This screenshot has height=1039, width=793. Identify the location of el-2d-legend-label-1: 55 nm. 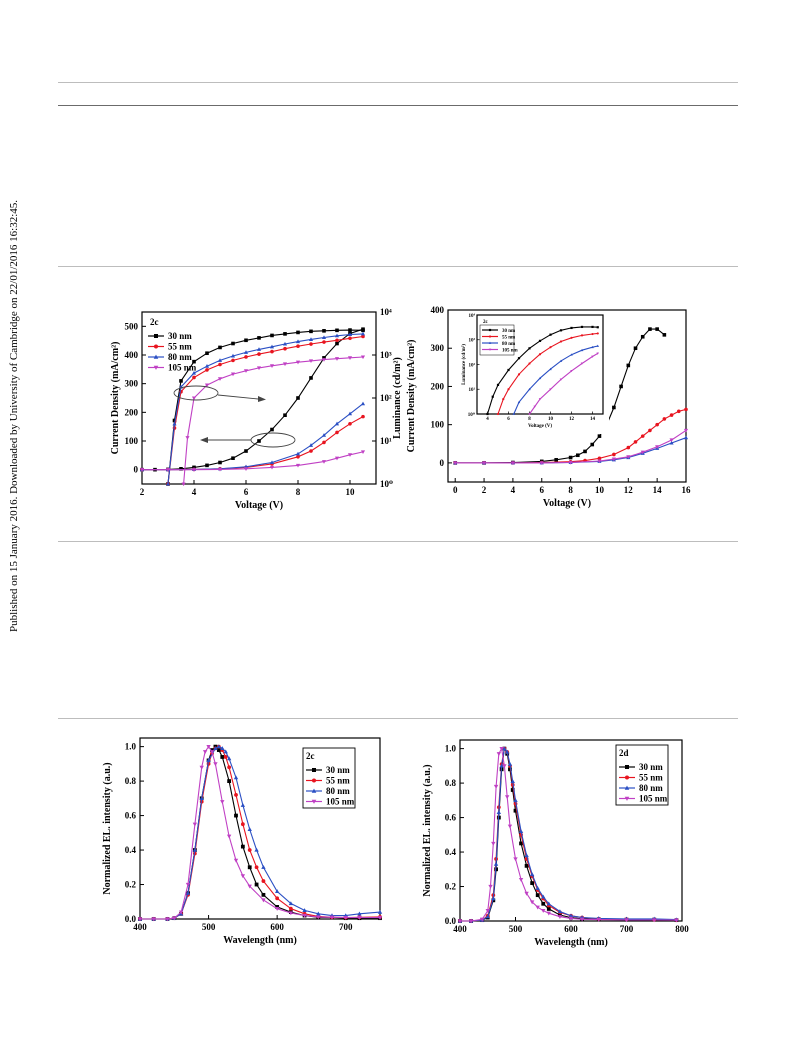
(651, 778).